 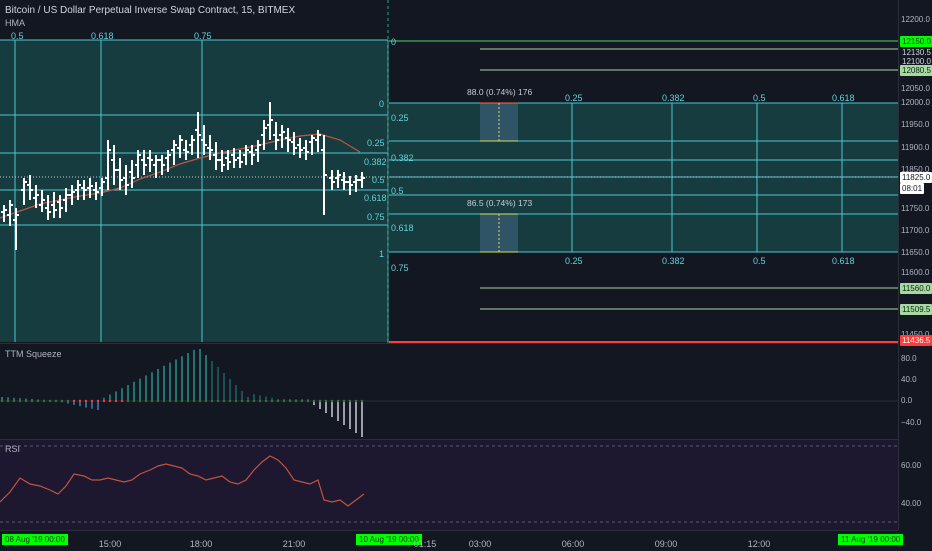 I want to click on price-tag-12130: 12130.5, so click(x=916, y=52).